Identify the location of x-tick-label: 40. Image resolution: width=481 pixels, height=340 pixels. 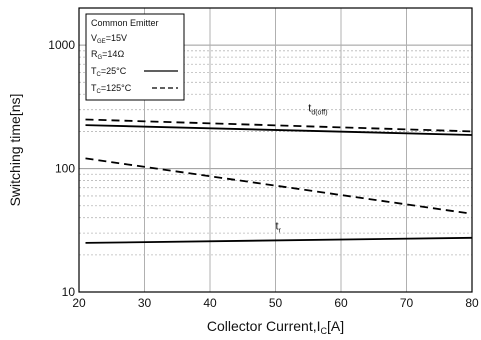
(210, 303).